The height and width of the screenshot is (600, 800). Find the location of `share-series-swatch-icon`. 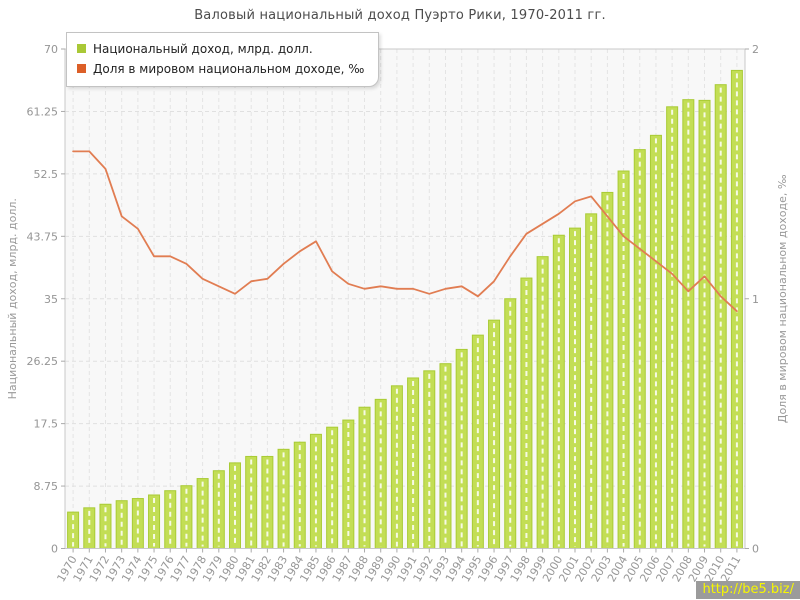

share-series-swatch-icon is located at coordinates (81, 69).